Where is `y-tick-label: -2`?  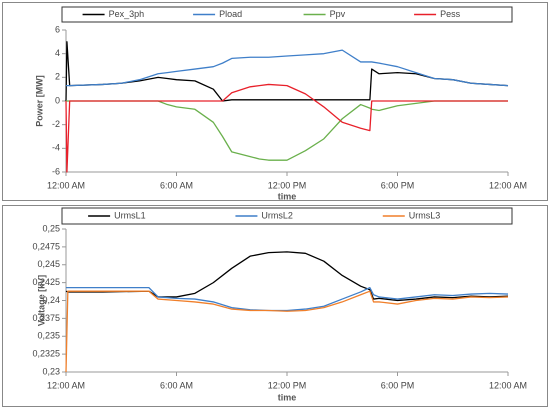
y-tick-label: -2 is located at coordinates (56, 124).